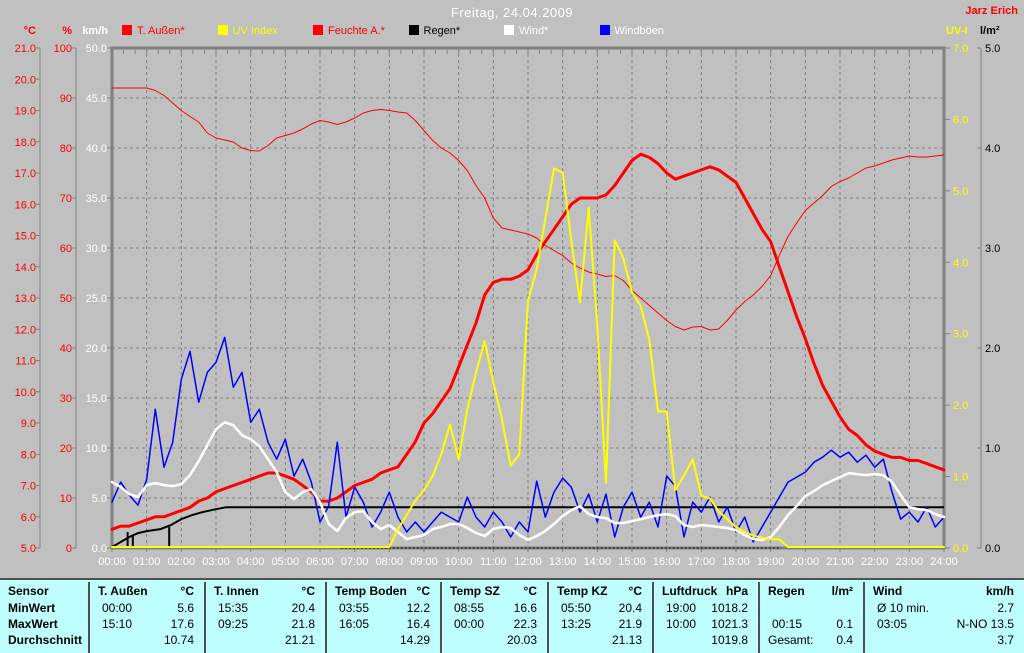 The height and width of the screenshot is (653, 1024). What do you see at coordinates (25, 330) in the screenshot?
I see `axis-label-temp: 12.0` at bounding box center [25, 330].